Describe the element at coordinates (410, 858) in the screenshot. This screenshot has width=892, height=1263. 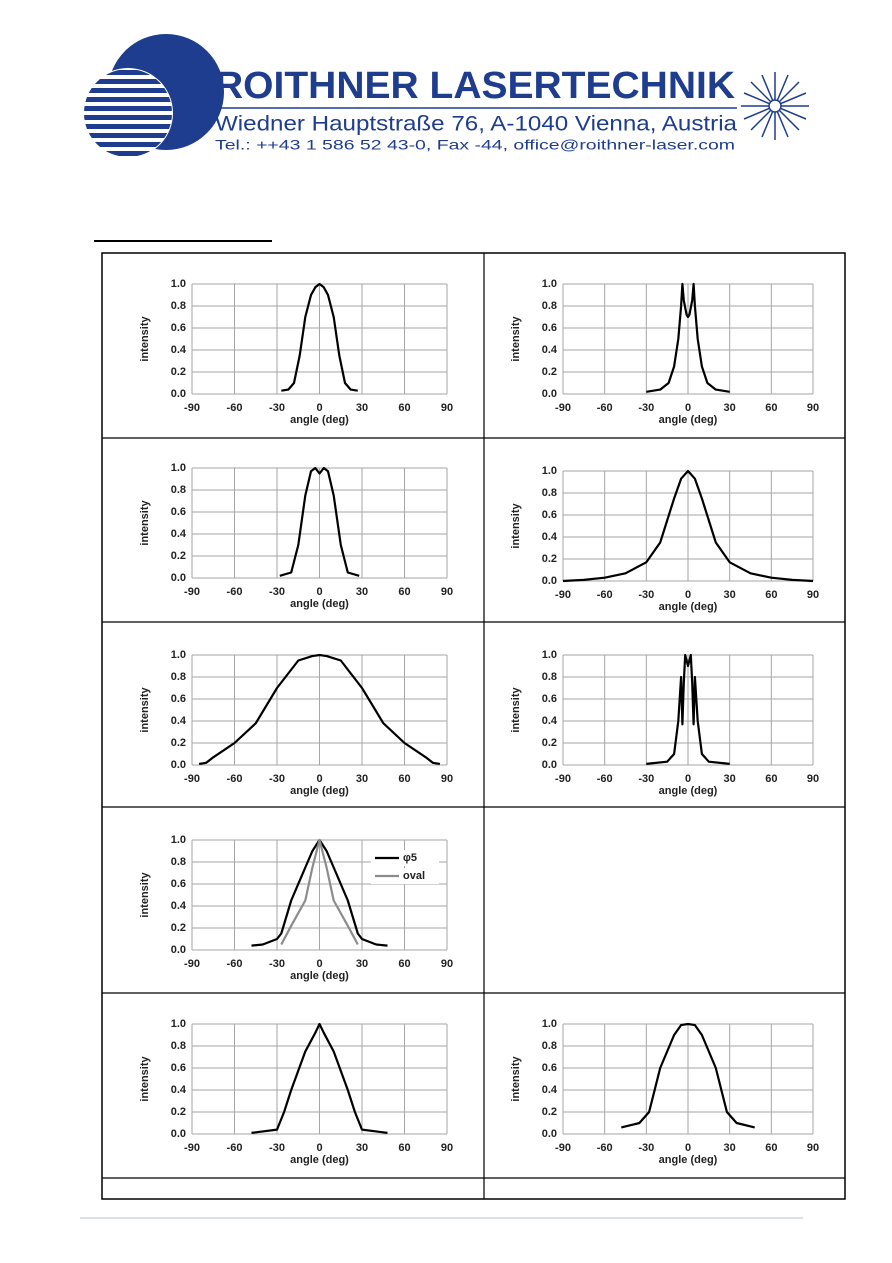
I see `legend-label: φ5` at that location.